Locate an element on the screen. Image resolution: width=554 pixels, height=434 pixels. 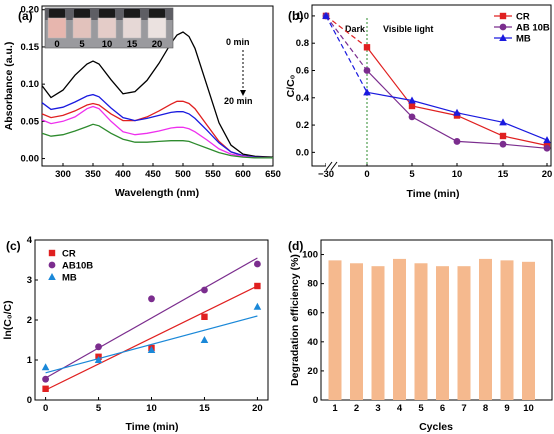
vial-label: 0 is located at coordinates (56, 44).